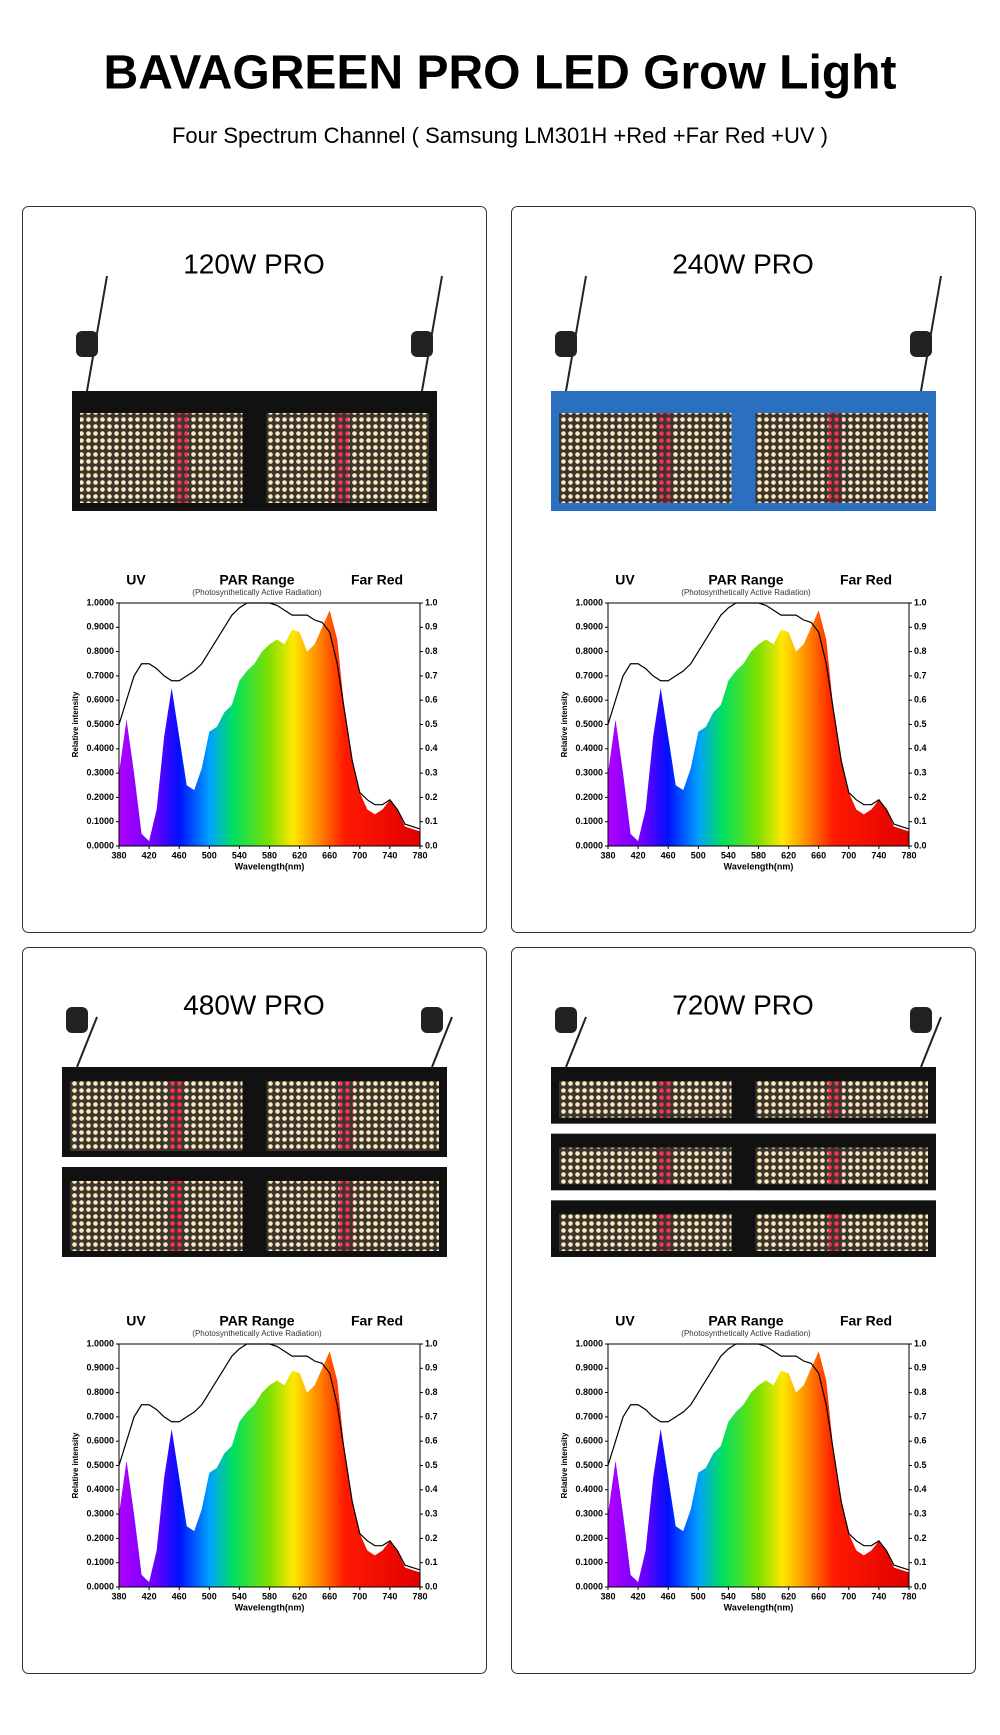  Describe the element at coordinates (149, 1596) in the screenshot. I see `x-tick-label: 420` at that location.